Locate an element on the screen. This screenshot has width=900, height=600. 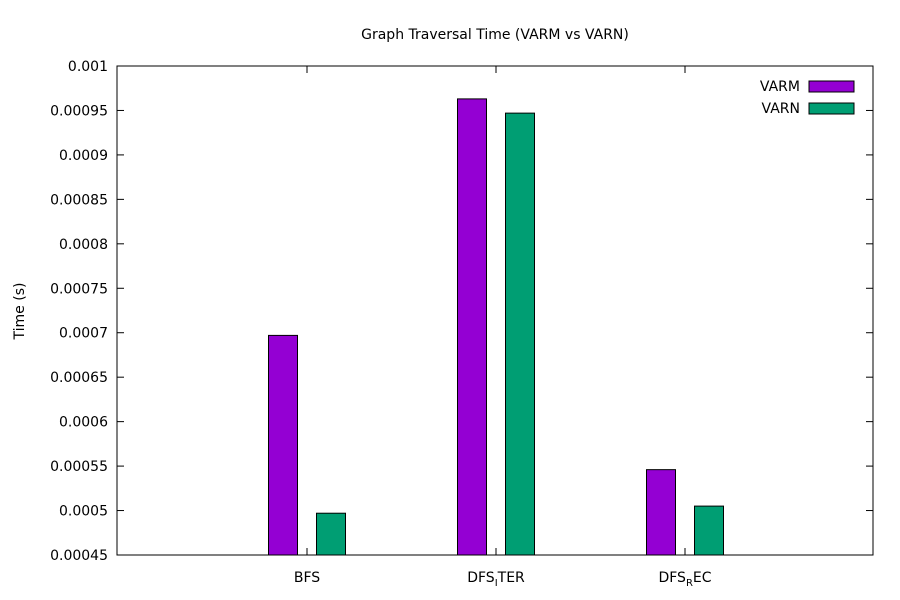
y-axis-label: Time (s) is located at coordinates (20, 312).